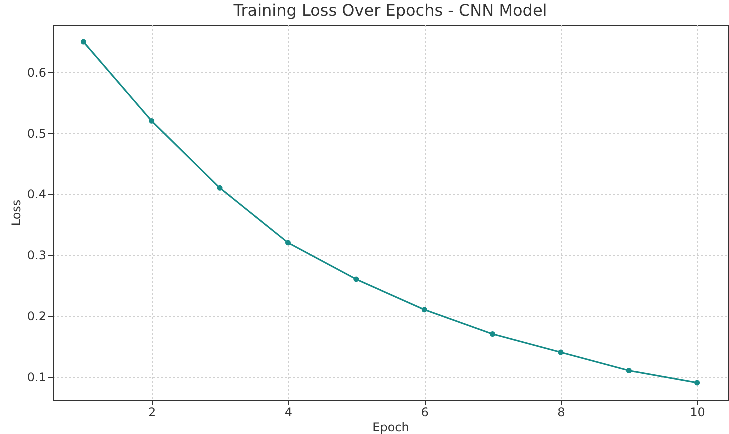 This screenshot has height=434, width=729. Describe the element at coordinates (152, 413) in the screenshot. I see `x-tick-label: 2` at that location.